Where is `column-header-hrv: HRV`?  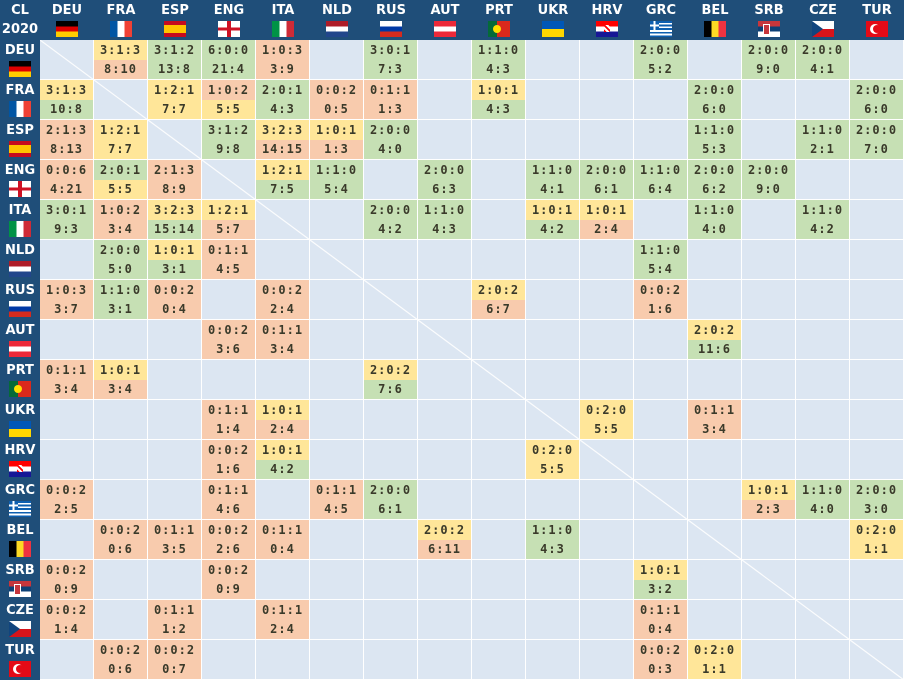
column-header-hrv: HRV is located at coordinates (607, 20).